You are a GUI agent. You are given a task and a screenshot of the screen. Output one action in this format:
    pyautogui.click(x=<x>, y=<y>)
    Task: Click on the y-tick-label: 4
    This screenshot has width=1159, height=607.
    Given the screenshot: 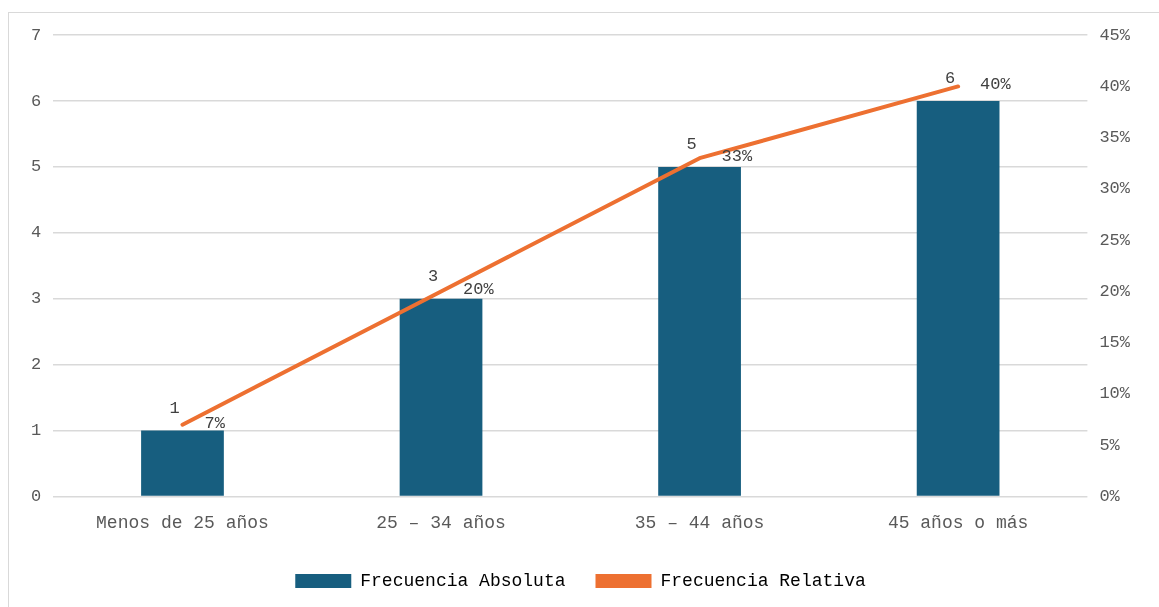 What is the action you would take?
    pyautogui.click(x=36, y=233)
    